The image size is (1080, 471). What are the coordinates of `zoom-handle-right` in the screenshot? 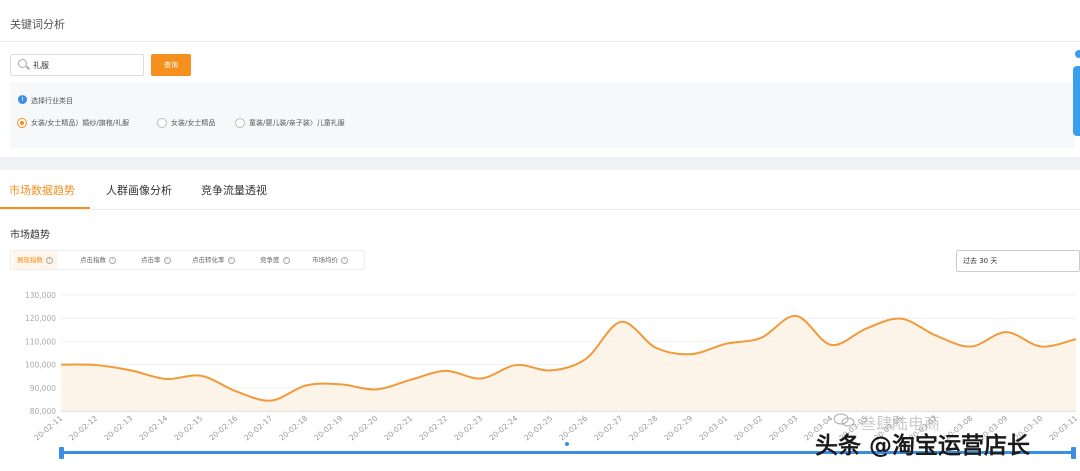 It's located at (1073, 453).